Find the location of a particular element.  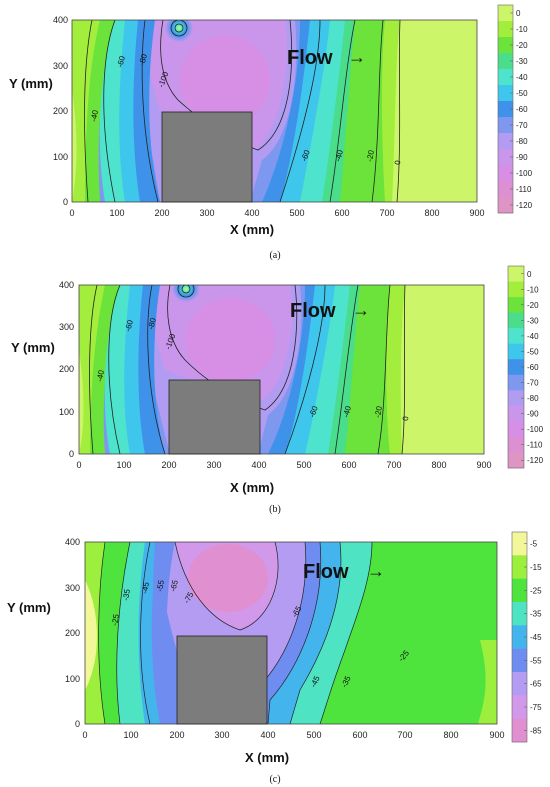

panel-c-flow-label: Flow is located at coordinates (326, 572).